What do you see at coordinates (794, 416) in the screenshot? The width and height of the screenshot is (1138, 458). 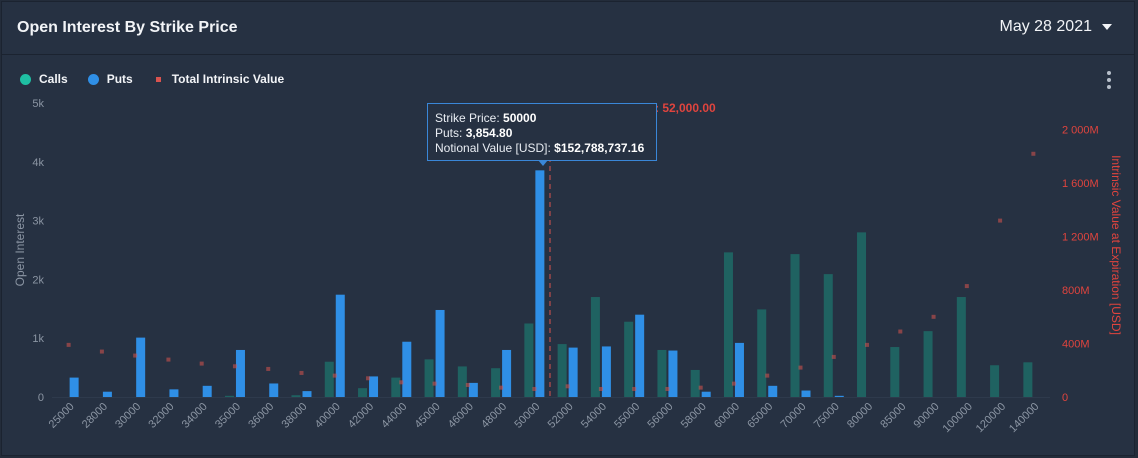 I see `x-tick-label: 70000` at bounding box center [794, 416].